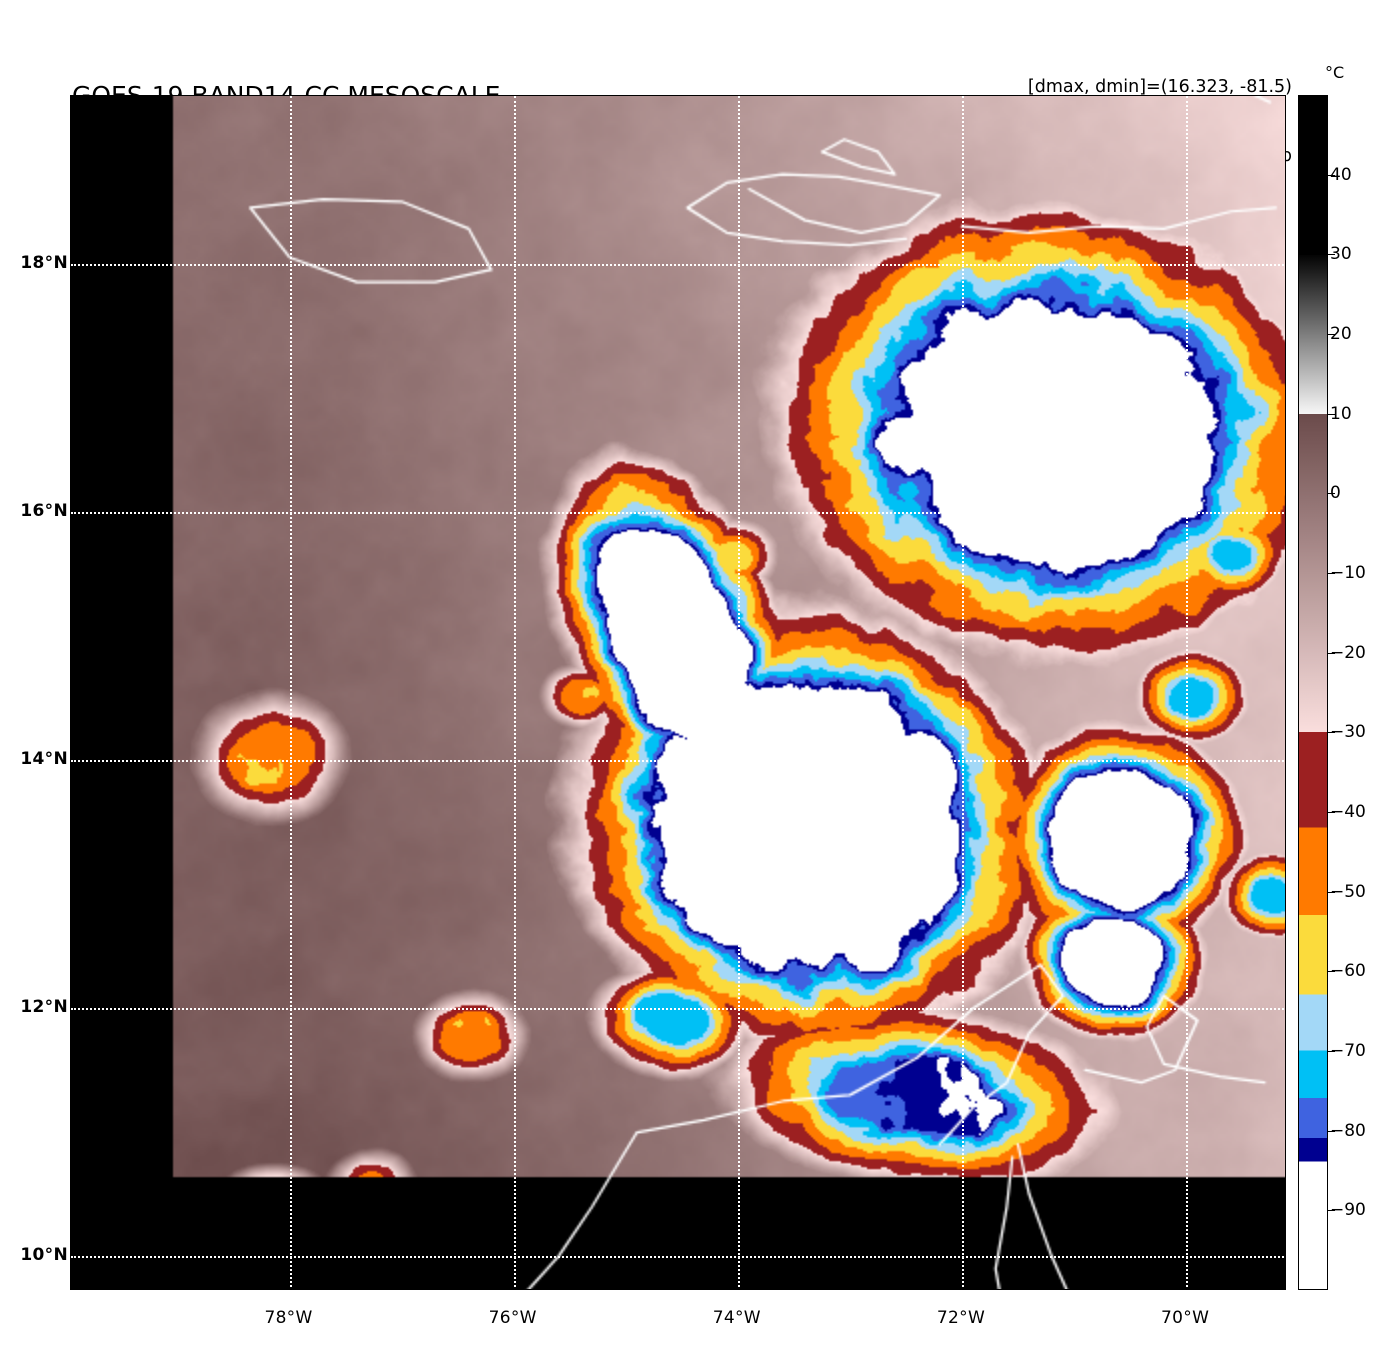 Image resolution: width=1390 pixels, height=1359 pixels. What do you see at coordinates (1348, 732) in the screenshot?
I see `colorbar-tick-label: −30` at bounding box center [1348, 732].